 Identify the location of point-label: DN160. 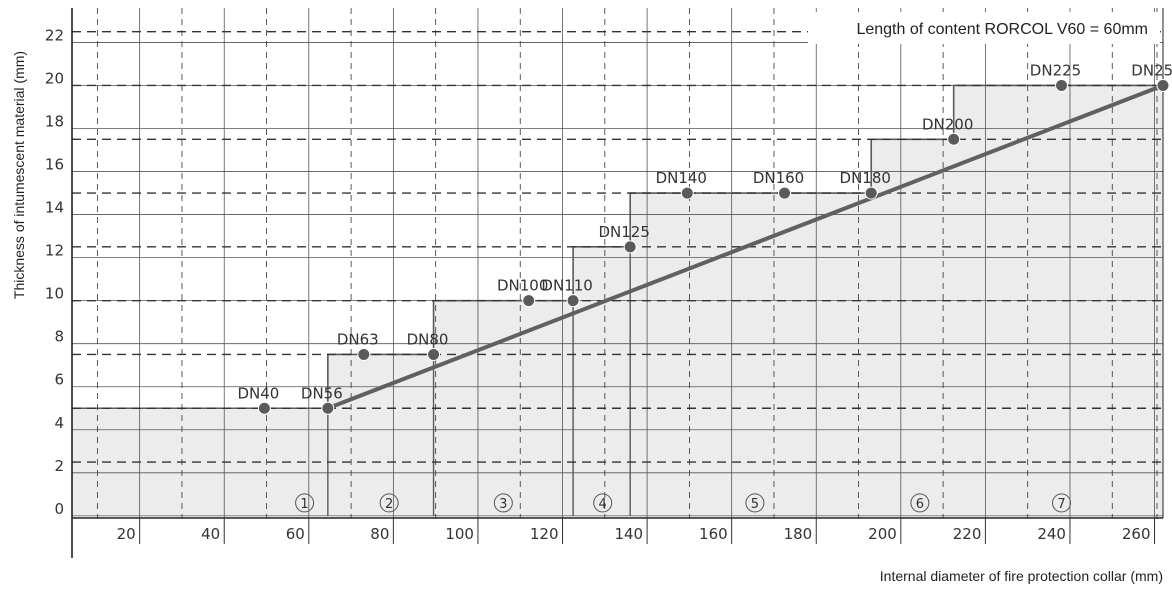
(778, 178).